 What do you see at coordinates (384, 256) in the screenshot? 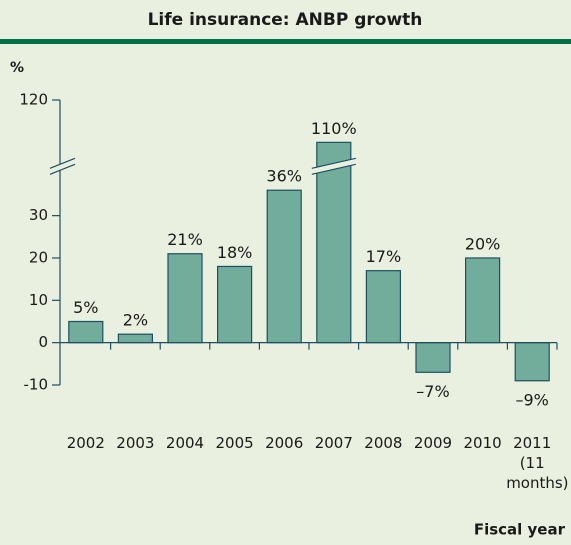
I see `value-label: 17%` at bounding box center [384, 256].